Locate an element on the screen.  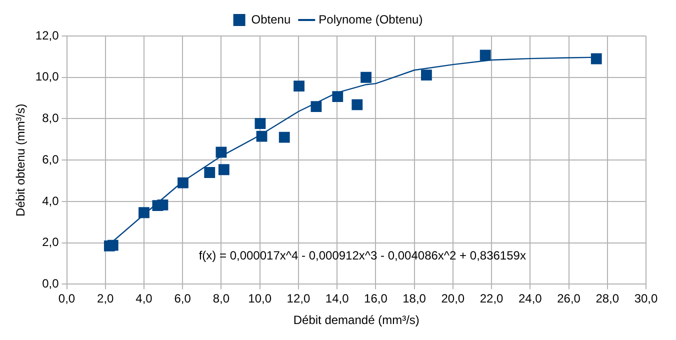
annotation: f(x) = 0,000017x^4 - 0,000912x^3 - 0,004086x^2 + 0,836159x is located at coordinates (362, 255).